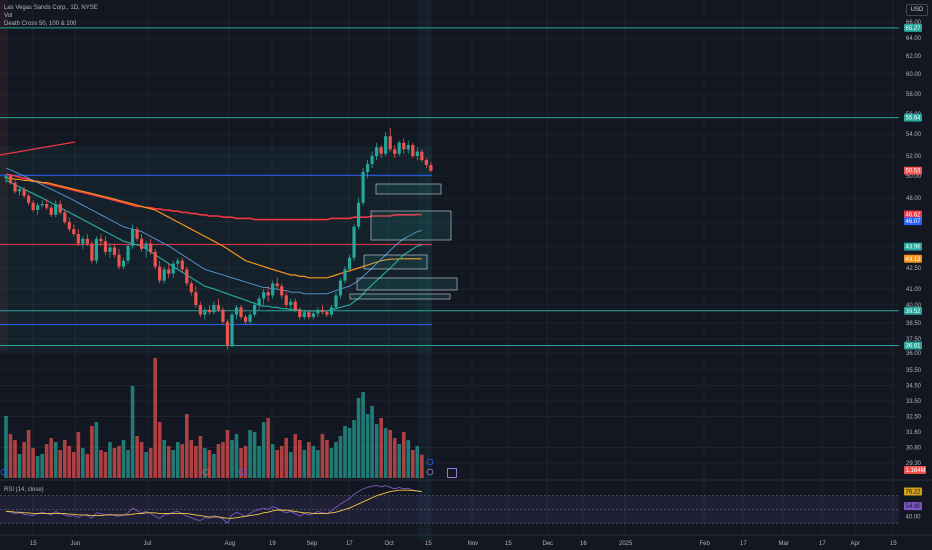 This screenshot has width=932, height=550. What do you see at coordinates (914, 346) in the screenshot?
I see `price-label-text: 36.81` at bounding box center [914, 346].